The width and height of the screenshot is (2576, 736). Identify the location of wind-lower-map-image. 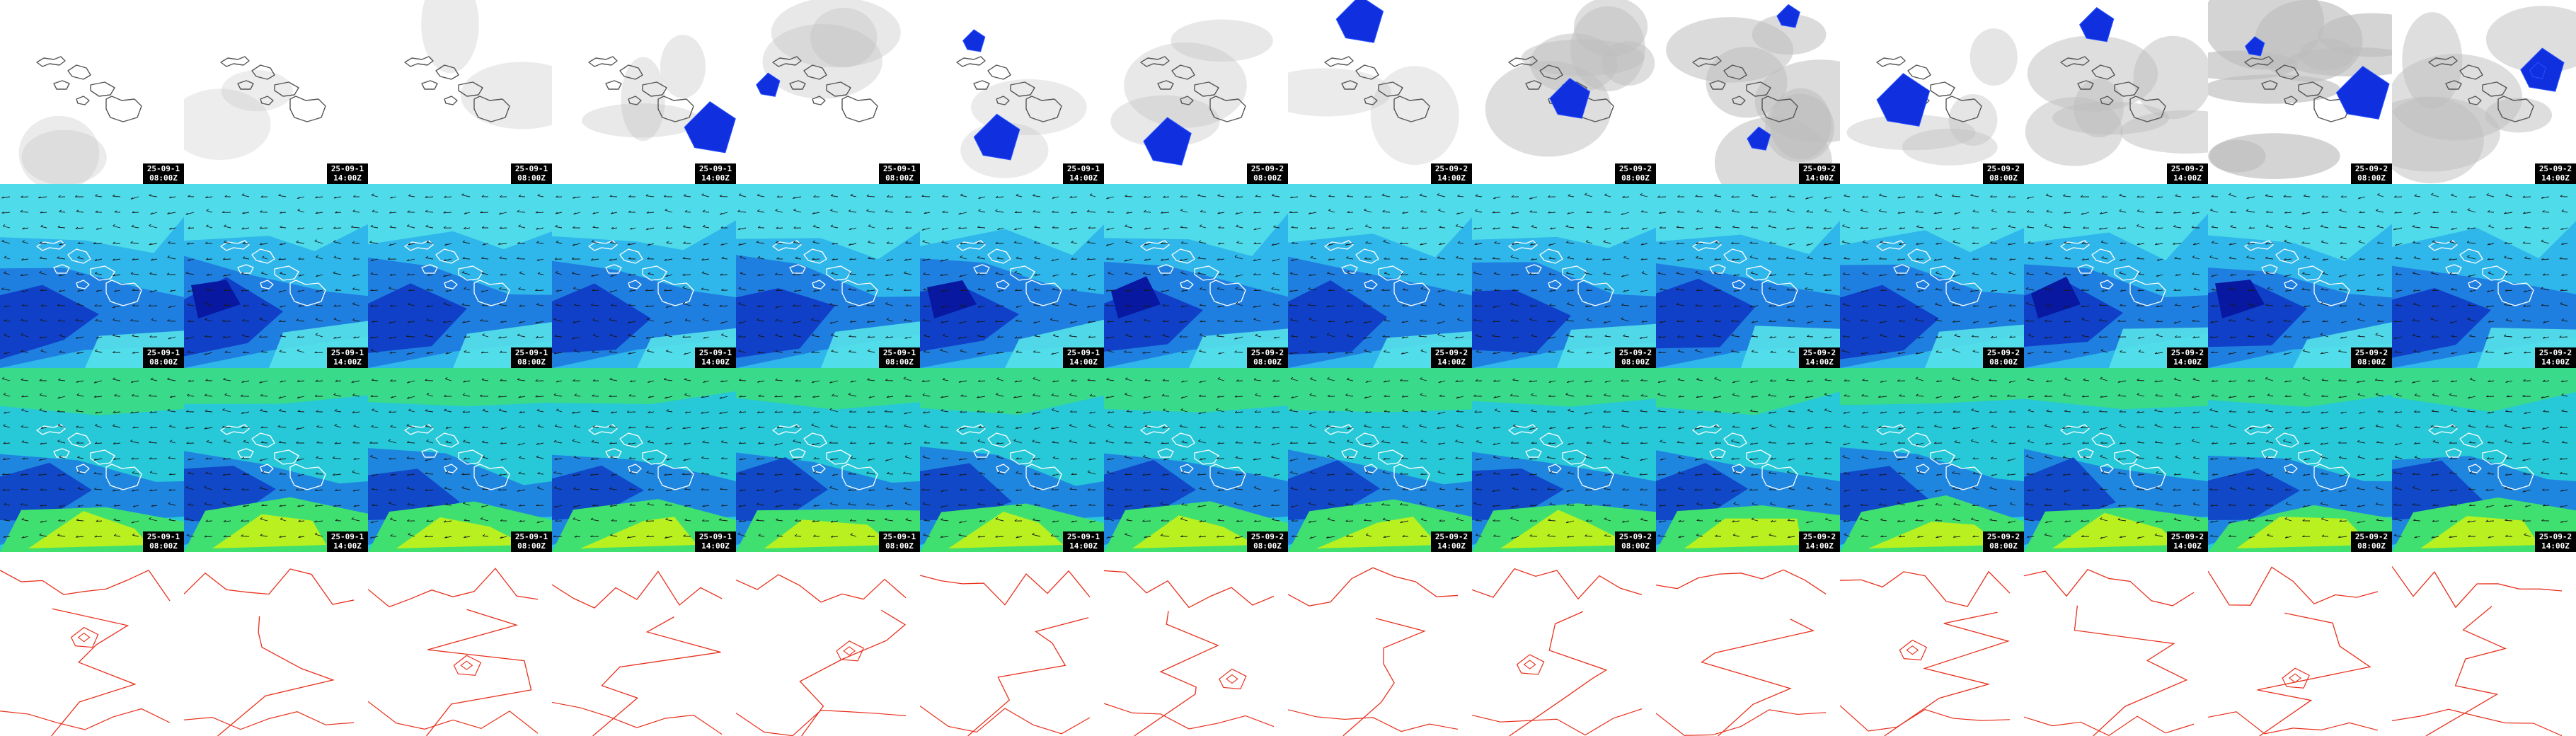
(2116, 460).